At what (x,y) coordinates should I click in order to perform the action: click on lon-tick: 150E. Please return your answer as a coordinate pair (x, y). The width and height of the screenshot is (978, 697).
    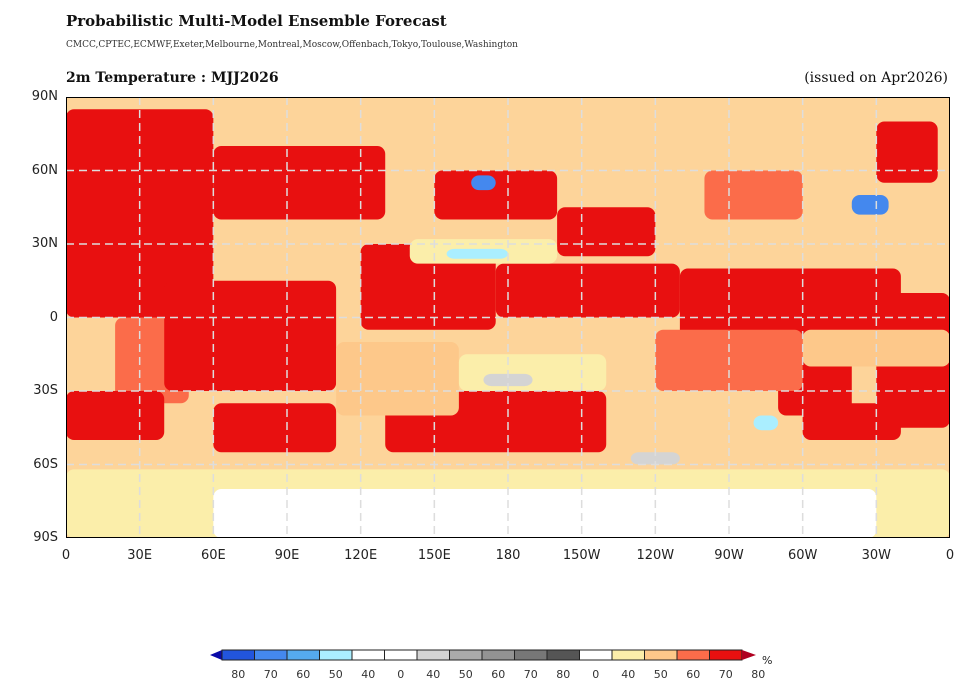
    Looking at the image, I should click on (434, 555).